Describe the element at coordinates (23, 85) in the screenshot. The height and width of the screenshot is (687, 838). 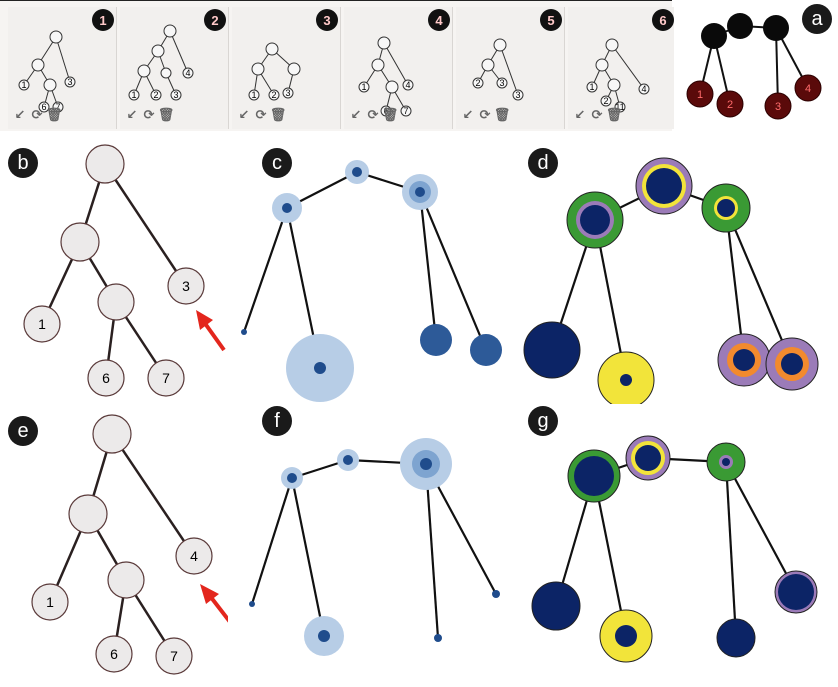
I see `thumb-1-label-1: 1` at that location.